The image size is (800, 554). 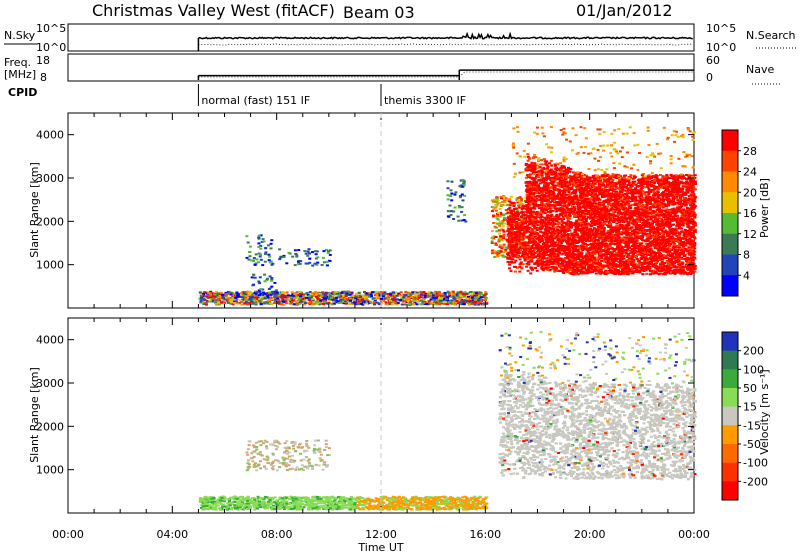 What do you see at coordinates (446, 74) in the screenshot?
I see `nave-line` at bounding box center [446, 74].